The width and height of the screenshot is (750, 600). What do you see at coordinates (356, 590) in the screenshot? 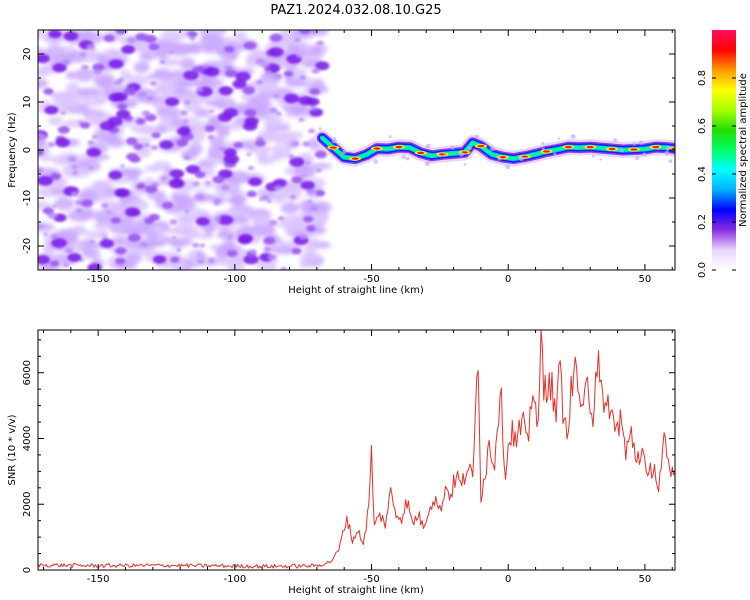
I see `snr-x-label: Height of straight line (km)` at bounding box center [356, 590].